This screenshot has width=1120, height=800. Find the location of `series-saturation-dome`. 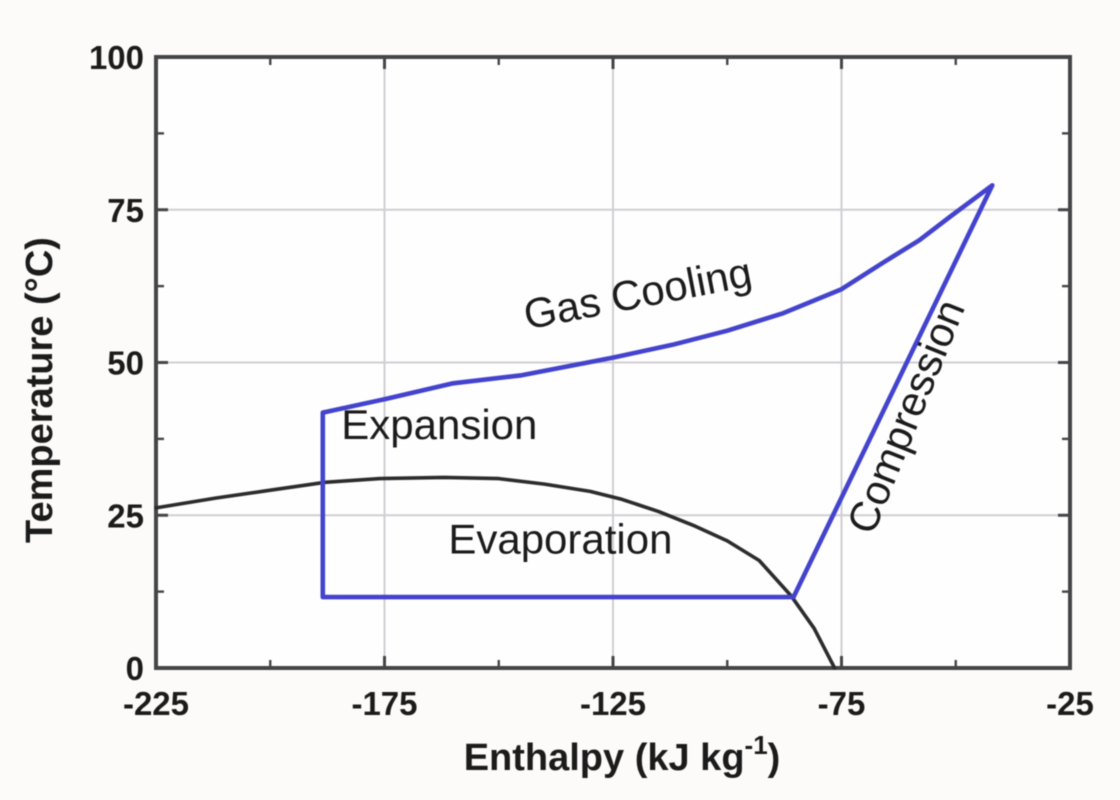

series-saturation-dome is located at coordinates (495, 572).